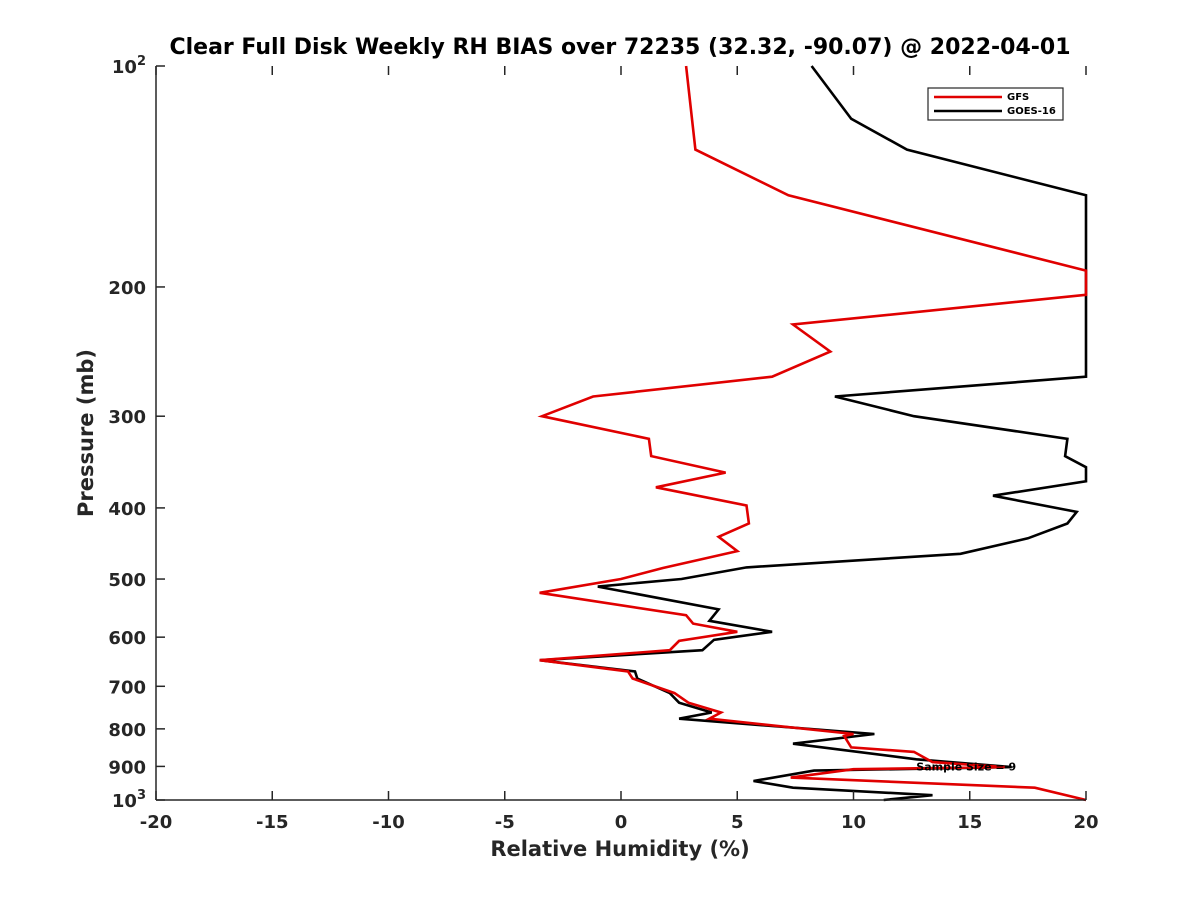  What do you see at coordinates (1018, 97) in the screenshot?
I see `legend-label-gfs: GFS` at bounding box center [1018, 97].